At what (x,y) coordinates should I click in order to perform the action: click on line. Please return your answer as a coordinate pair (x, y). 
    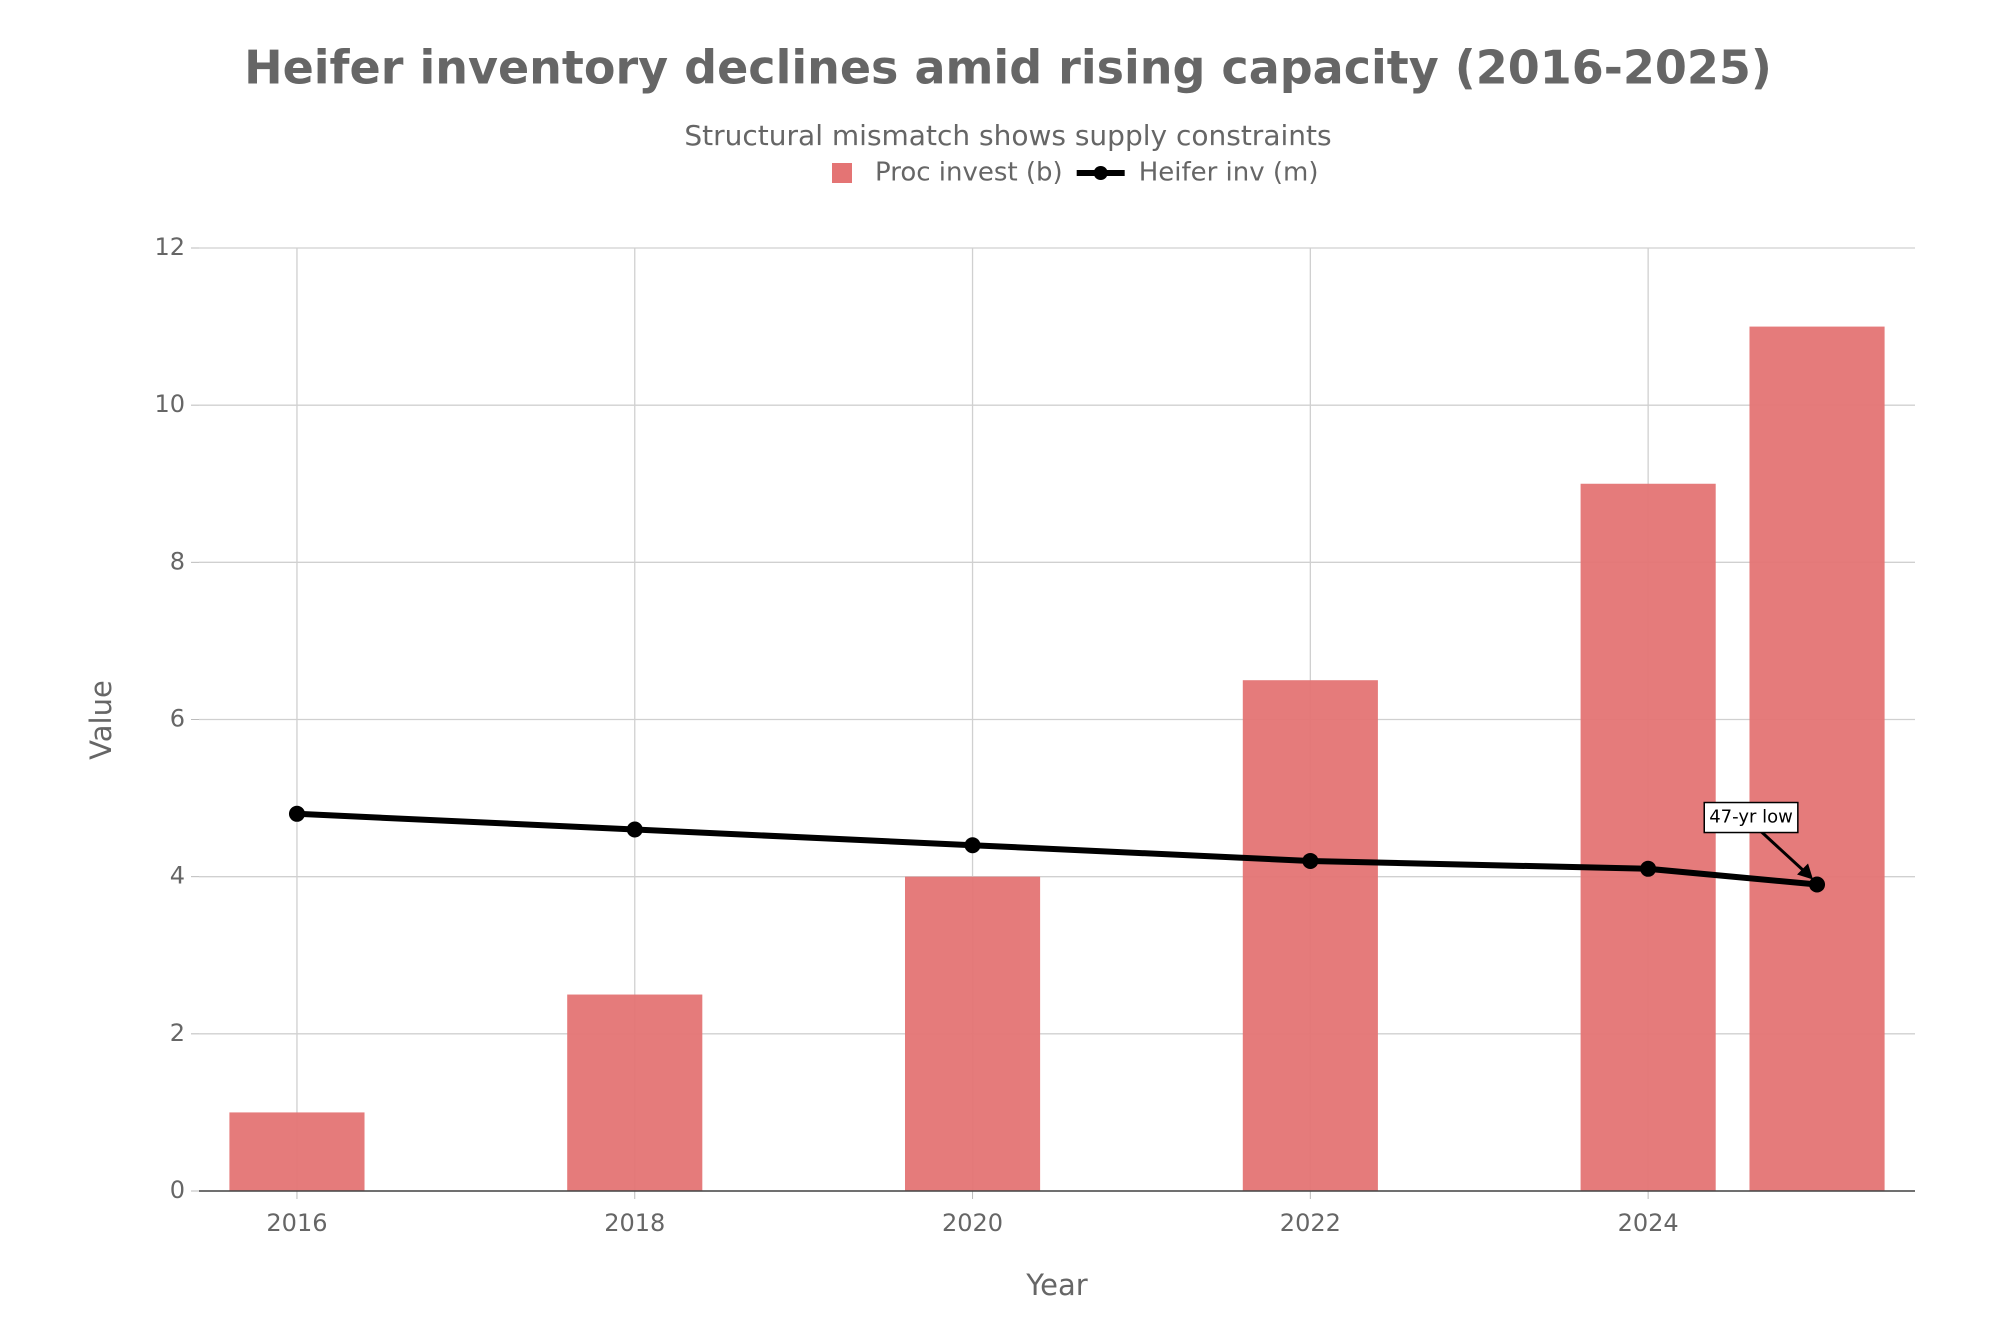
    Looking at the image, I should click on (1057, 849).